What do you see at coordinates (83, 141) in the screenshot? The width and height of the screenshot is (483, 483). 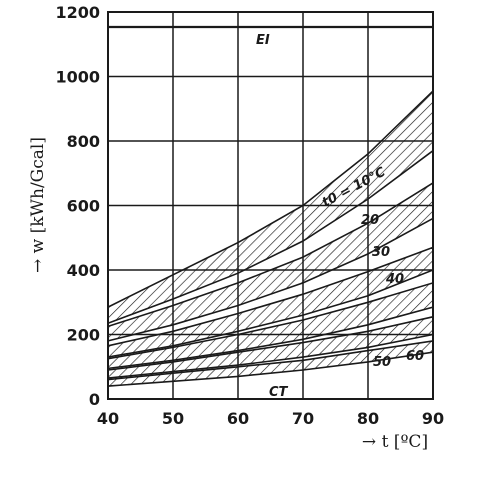 I see `y-tick-800: 800` at bounding box center [83, 141].